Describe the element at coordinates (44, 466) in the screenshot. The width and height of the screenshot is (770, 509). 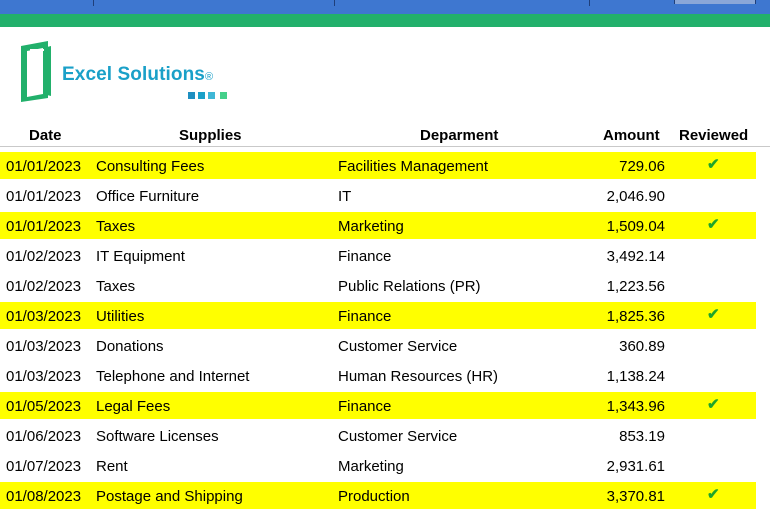
I see `cell-date: 01/07/2023` at that location.